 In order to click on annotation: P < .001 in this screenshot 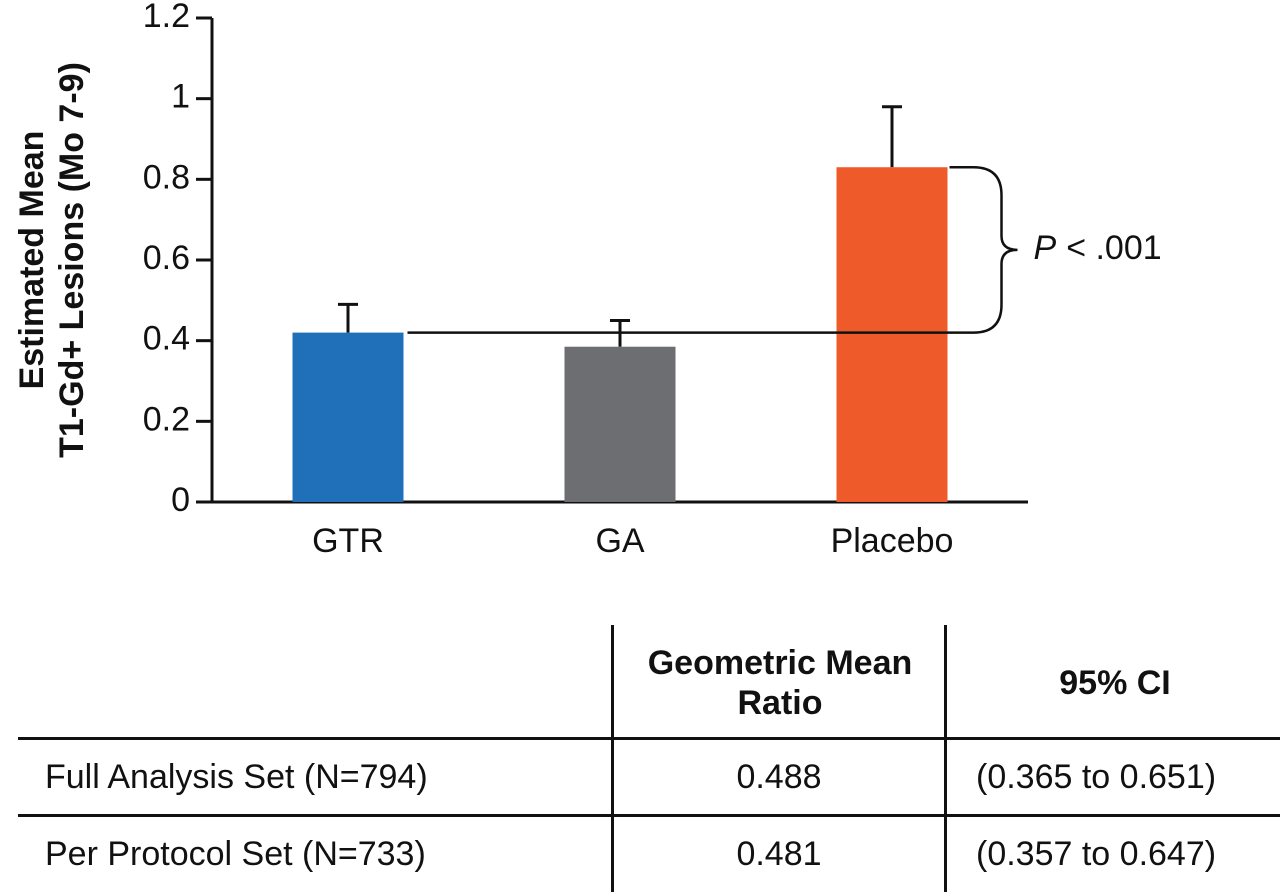, I will do `click(1098, 248)`.